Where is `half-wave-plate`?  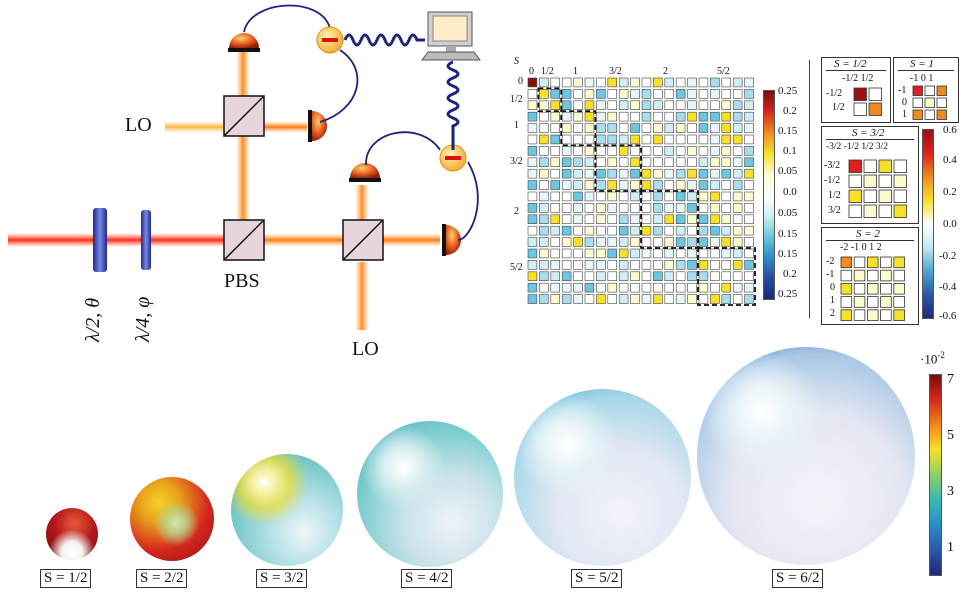
half-wave-plate is located at coordinates (100, 240).